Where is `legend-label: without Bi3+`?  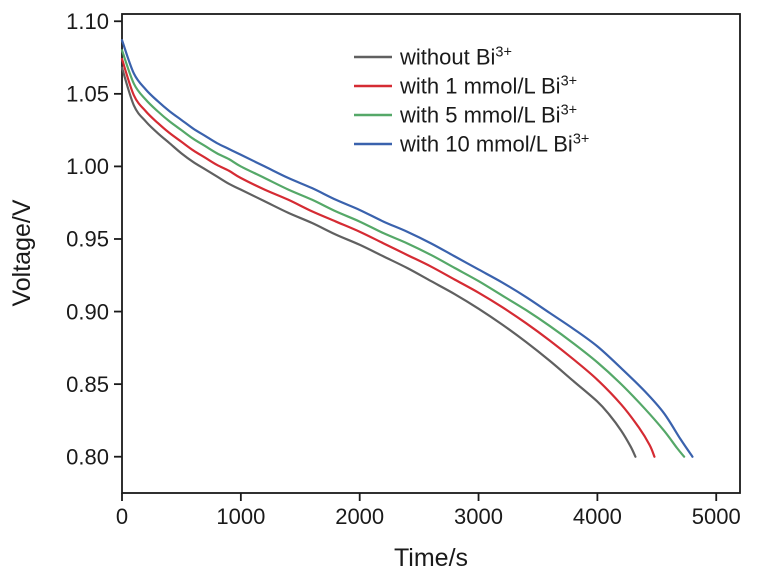
legend-label: without Bi3+ is located at coordinates (455, 57).